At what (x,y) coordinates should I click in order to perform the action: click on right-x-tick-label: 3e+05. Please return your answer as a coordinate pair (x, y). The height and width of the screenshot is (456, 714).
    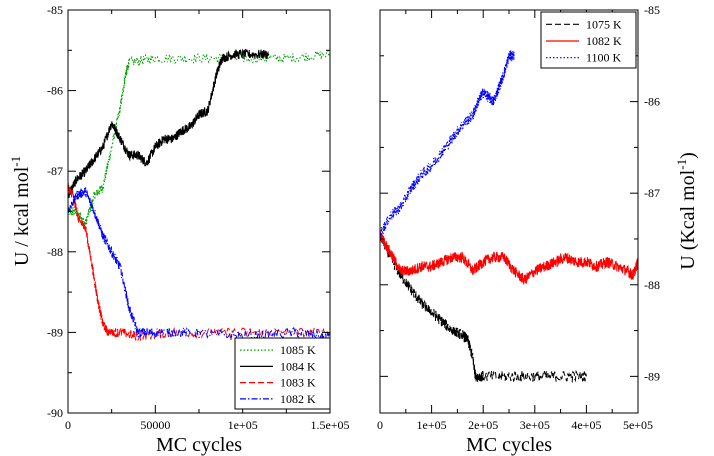
    Looking at the image, I should click on (535, 425).